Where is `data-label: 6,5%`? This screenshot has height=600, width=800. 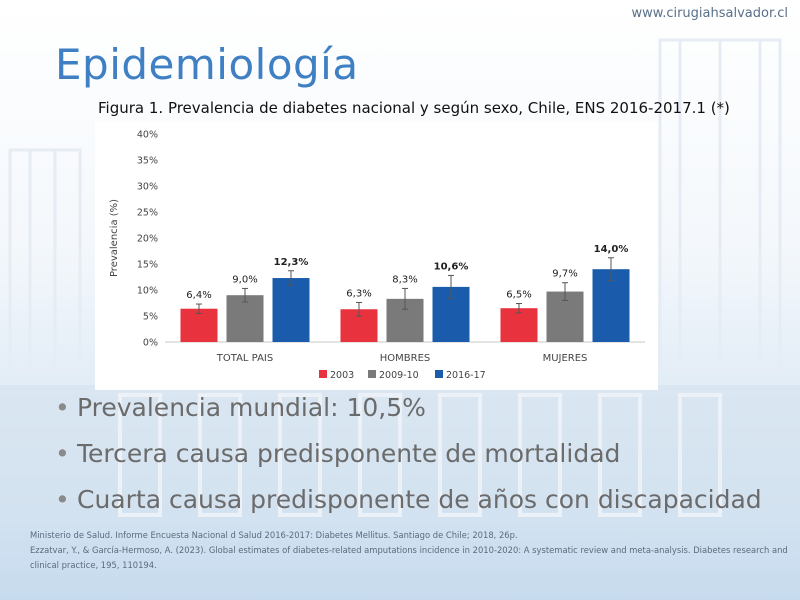 data-label: 6,5% is located at coordinates (518, 295).